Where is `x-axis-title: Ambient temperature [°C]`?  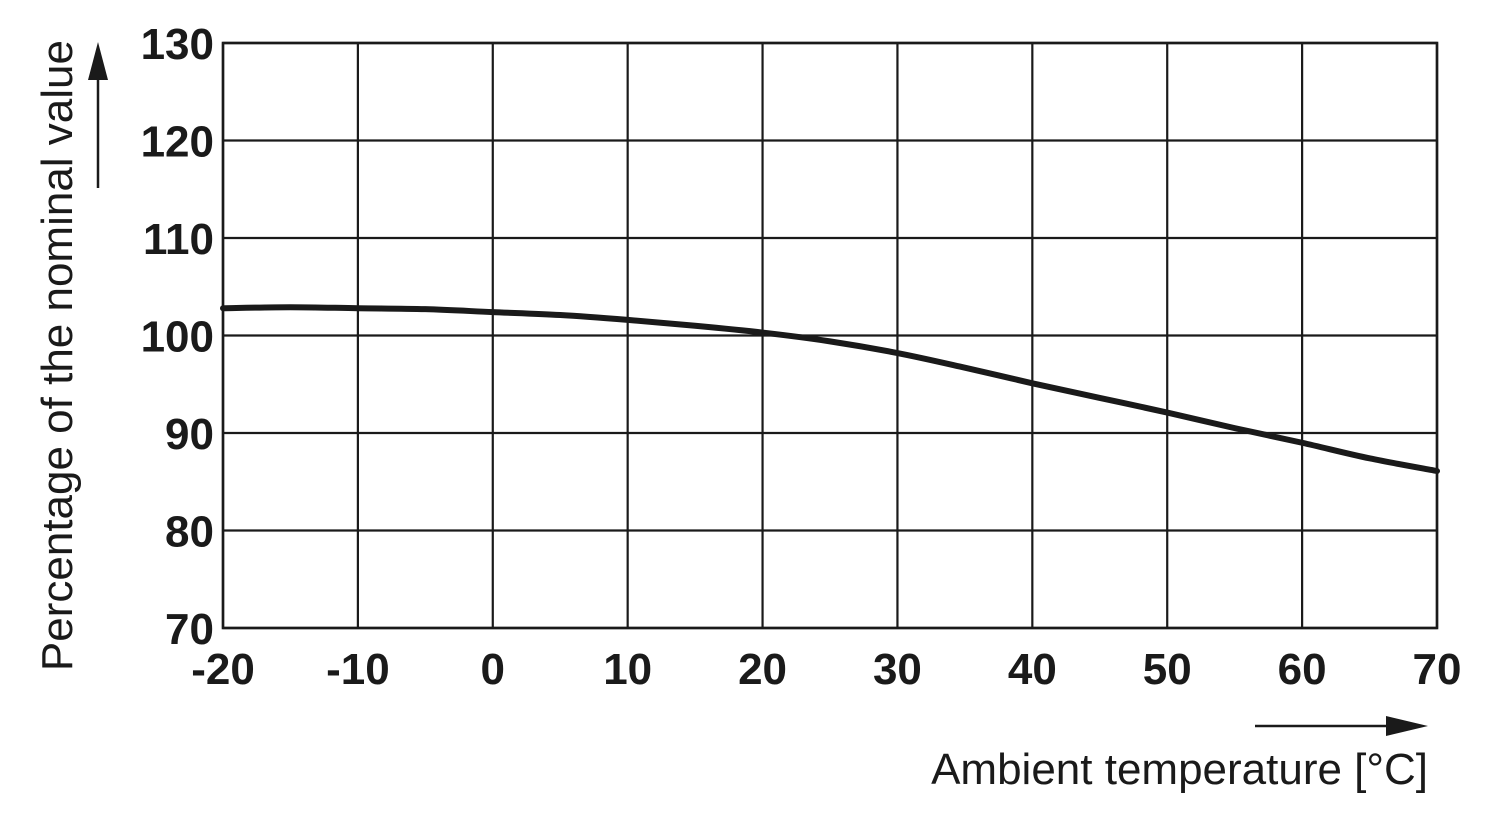 x-axis-title: Ambient temperature [°C] is located at coordinates (1179, 769).